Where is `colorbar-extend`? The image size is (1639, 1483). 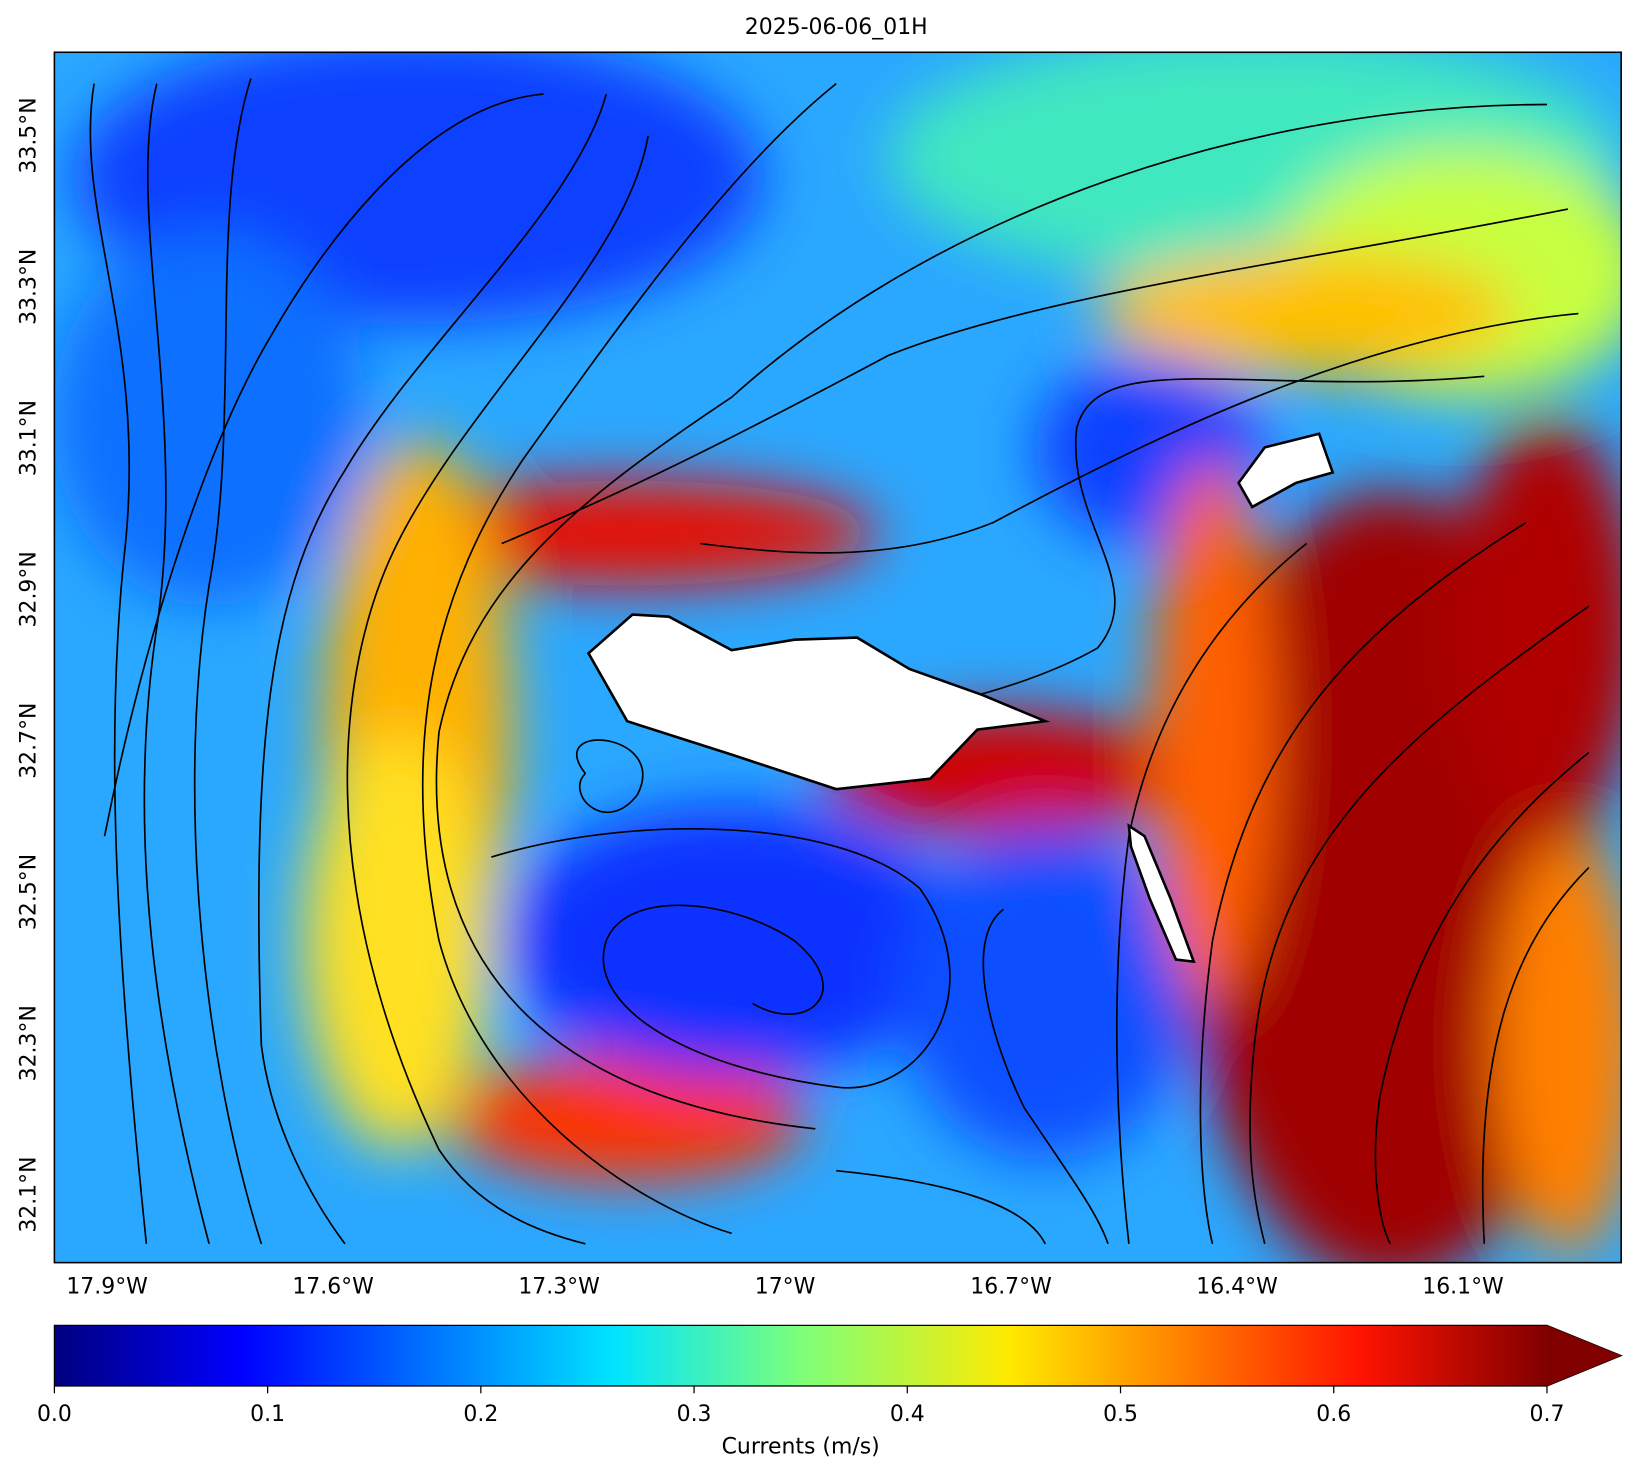 colorbar-extend is located at coordinates (1584, 1355).